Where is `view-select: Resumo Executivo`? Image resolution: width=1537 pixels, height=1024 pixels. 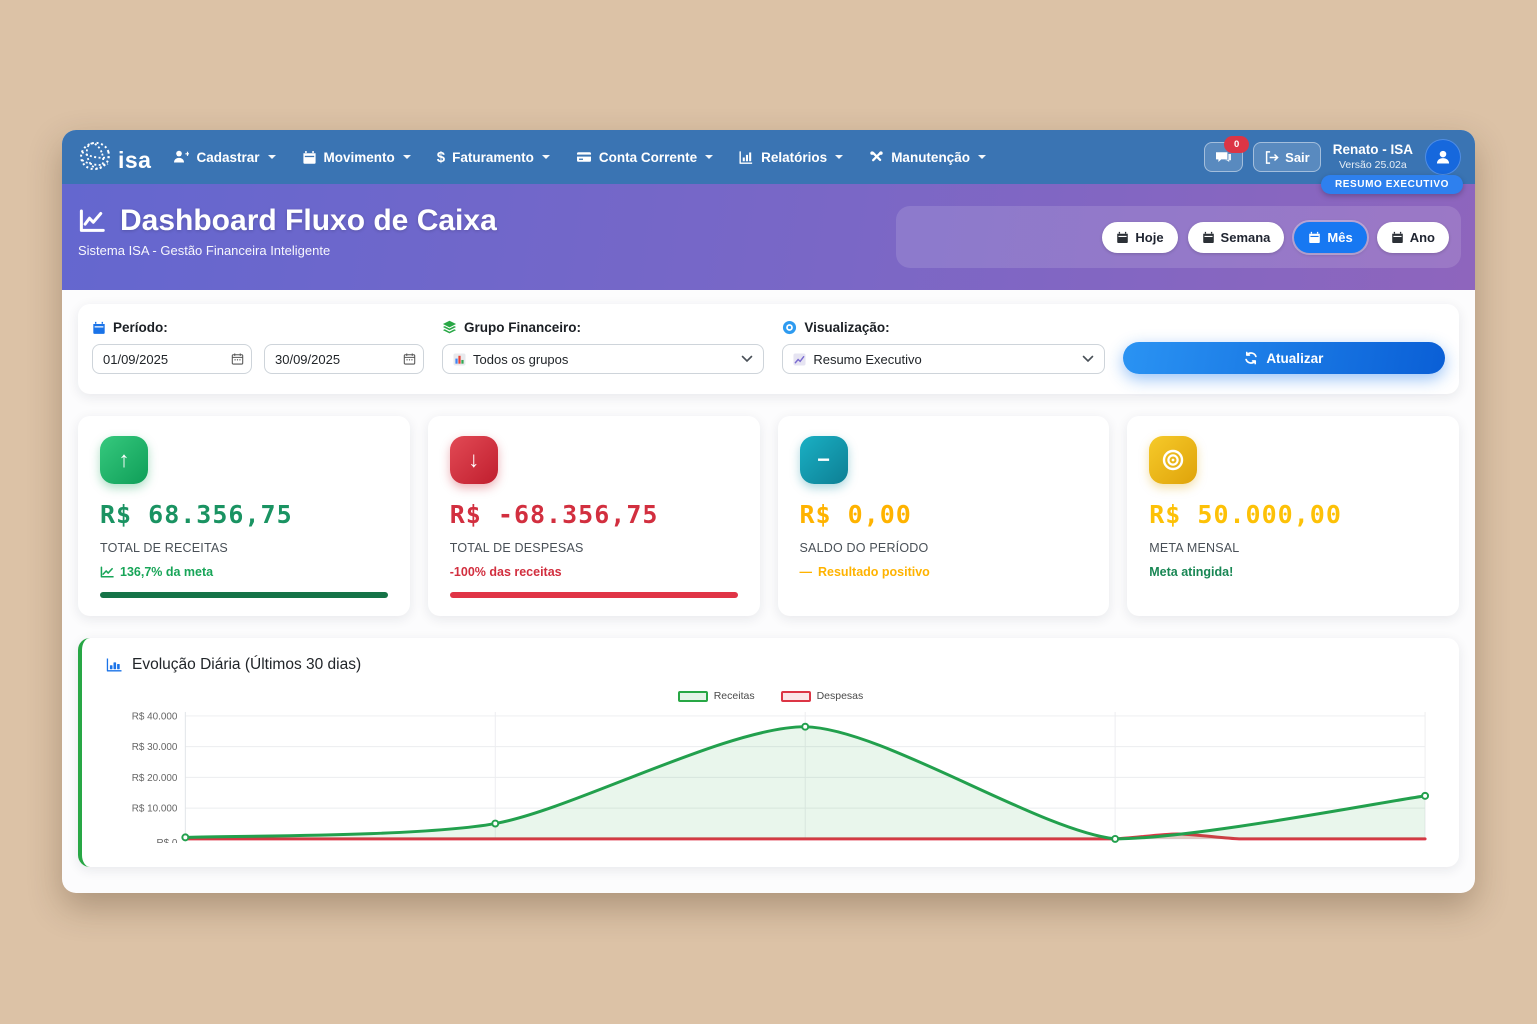
view-select: Resumo Executivo is located at coordinates (943, 359).